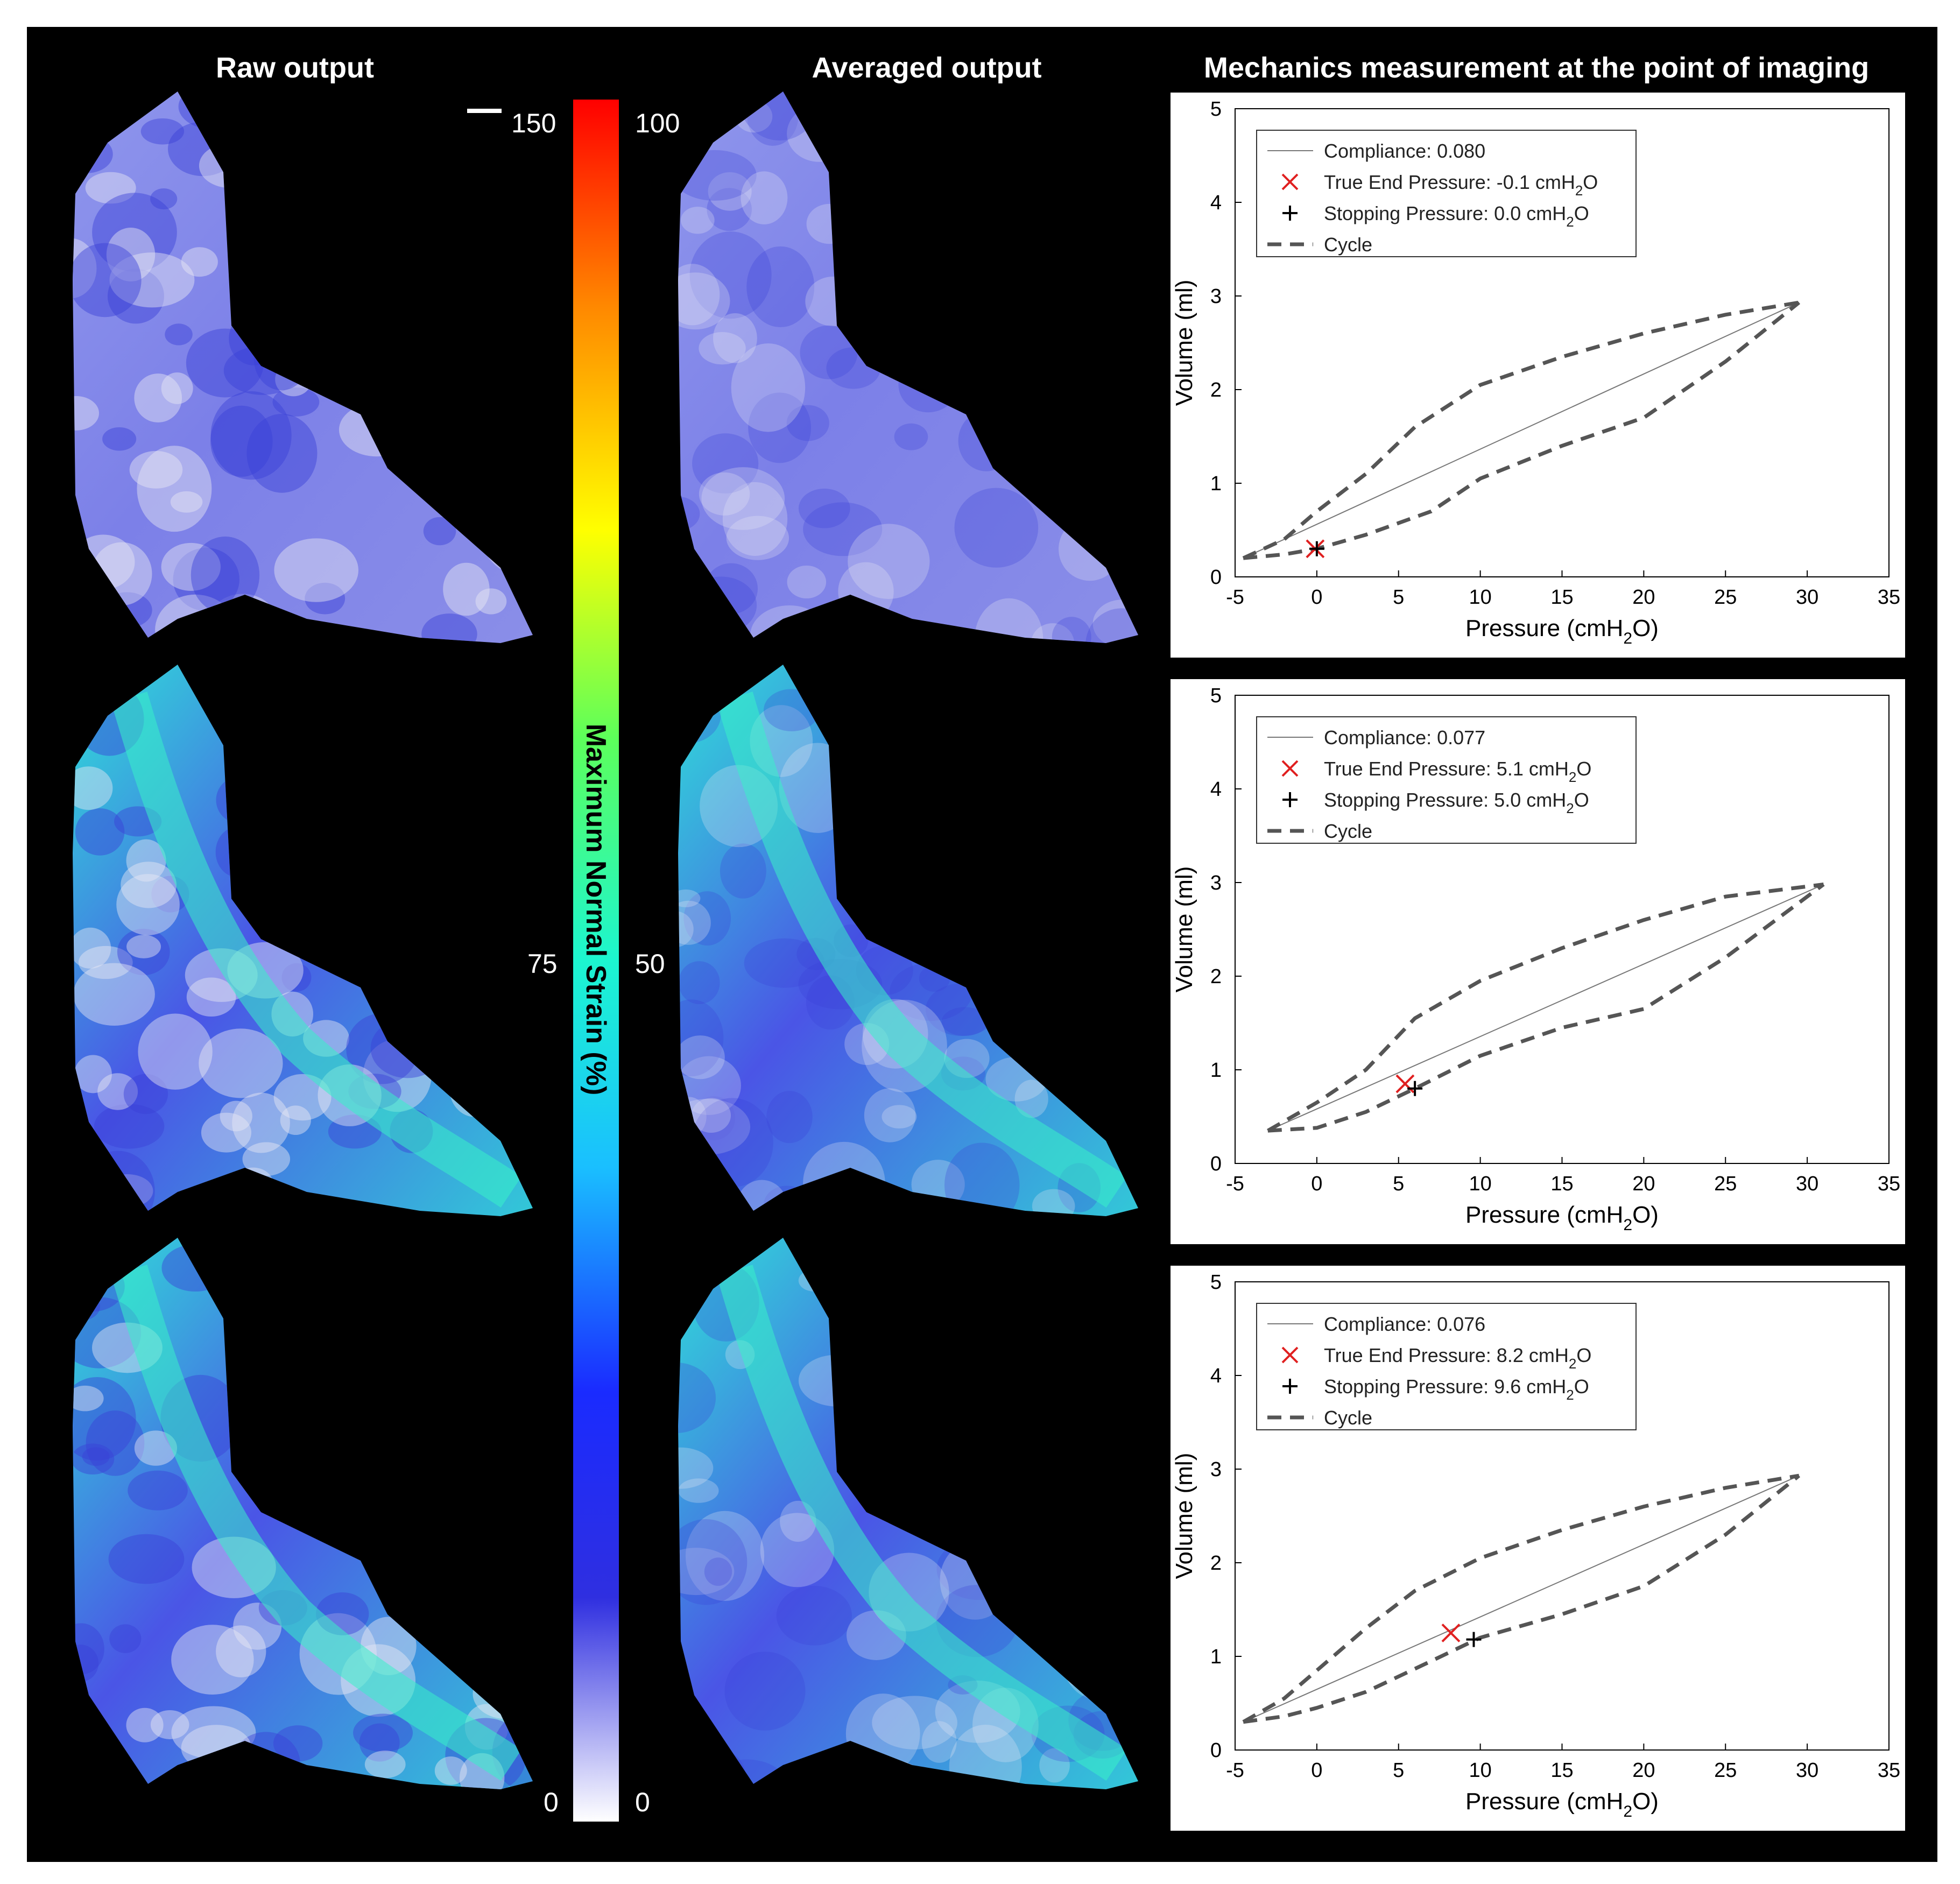  Describe the element at coordinates (1457, 216) in the screenshot. I see `legend-entry: Stopping Pressure: 0.0 cmH2O` at that location.